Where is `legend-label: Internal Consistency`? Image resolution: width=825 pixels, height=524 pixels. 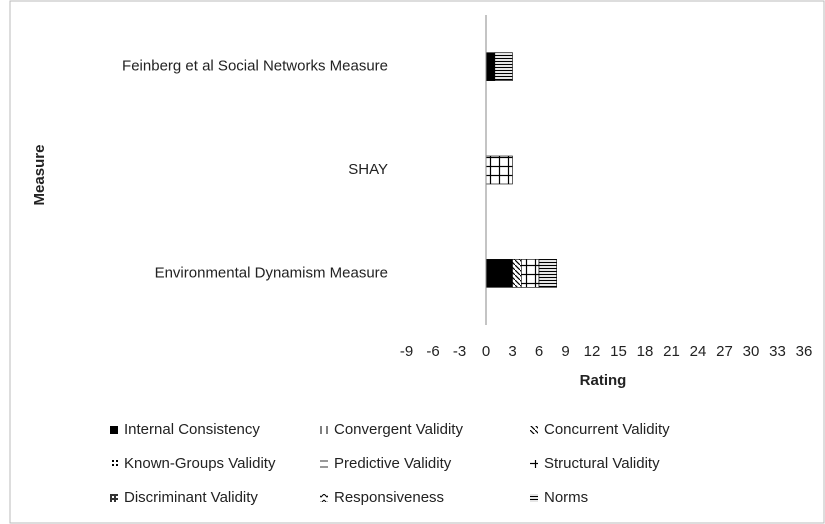
legend-label: Internal Consistency is located at coordinates (192, 429).